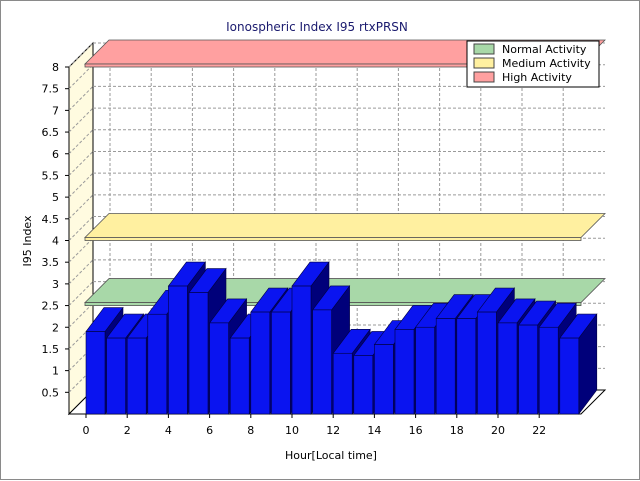 The image size is (640, 481). What do you see at coordinates (55, 241) in the screenshot?
I see `y-tick-label: 4` at bounding box center [55, 241].